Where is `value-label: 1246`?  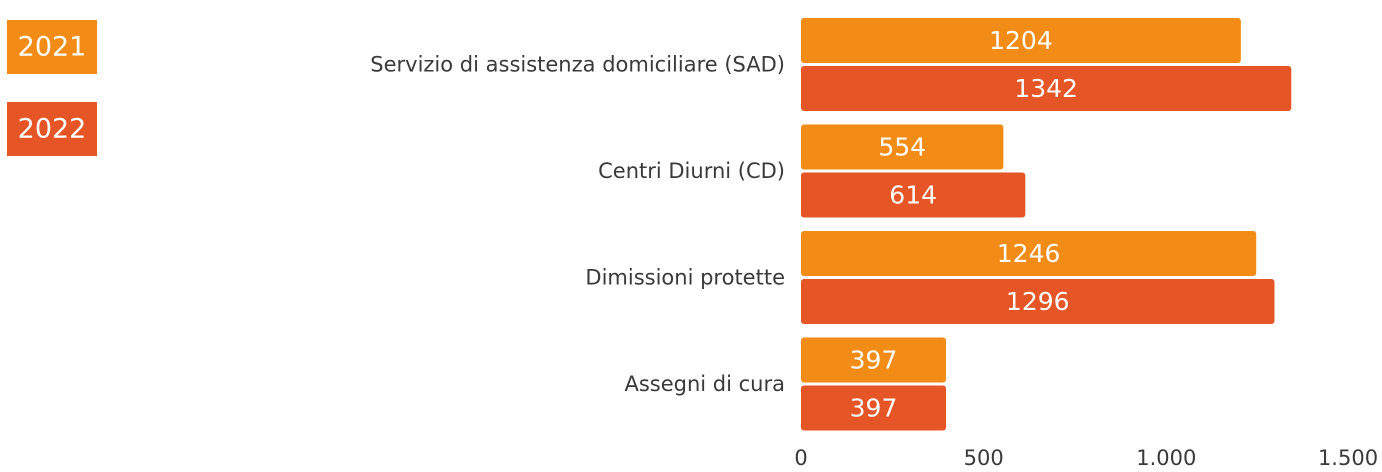 value-label: 1246 is located at coordinates (1029, 253).